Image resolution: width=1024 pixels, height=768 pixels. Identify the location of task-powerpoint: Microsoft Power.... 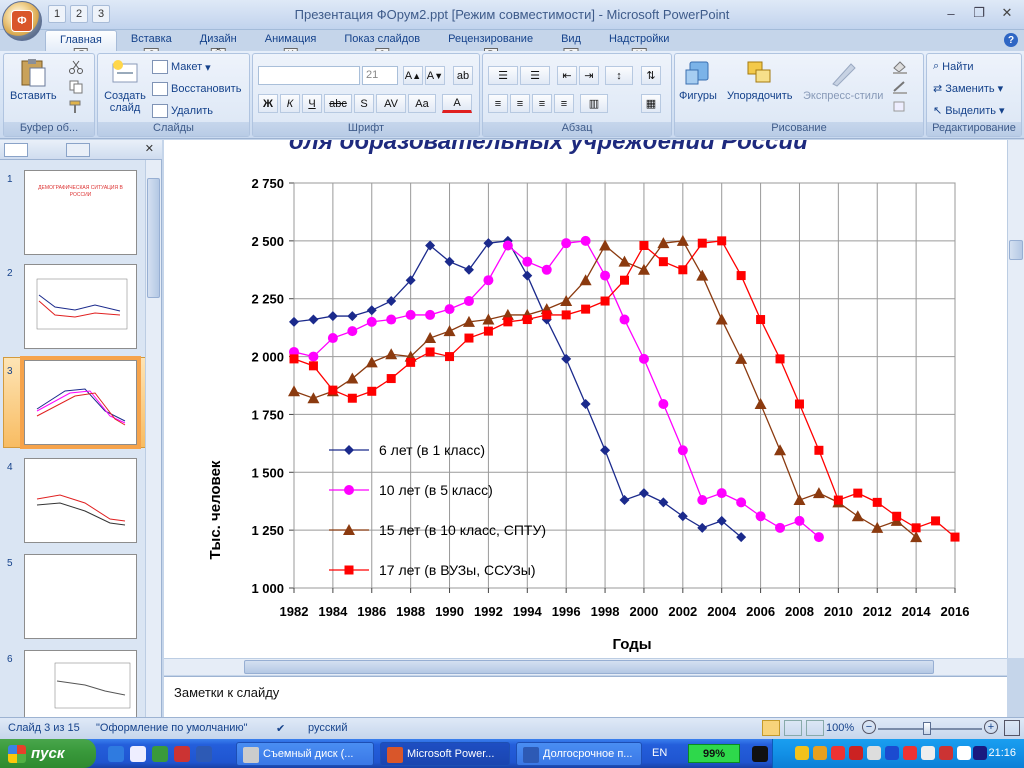
(445, 754).